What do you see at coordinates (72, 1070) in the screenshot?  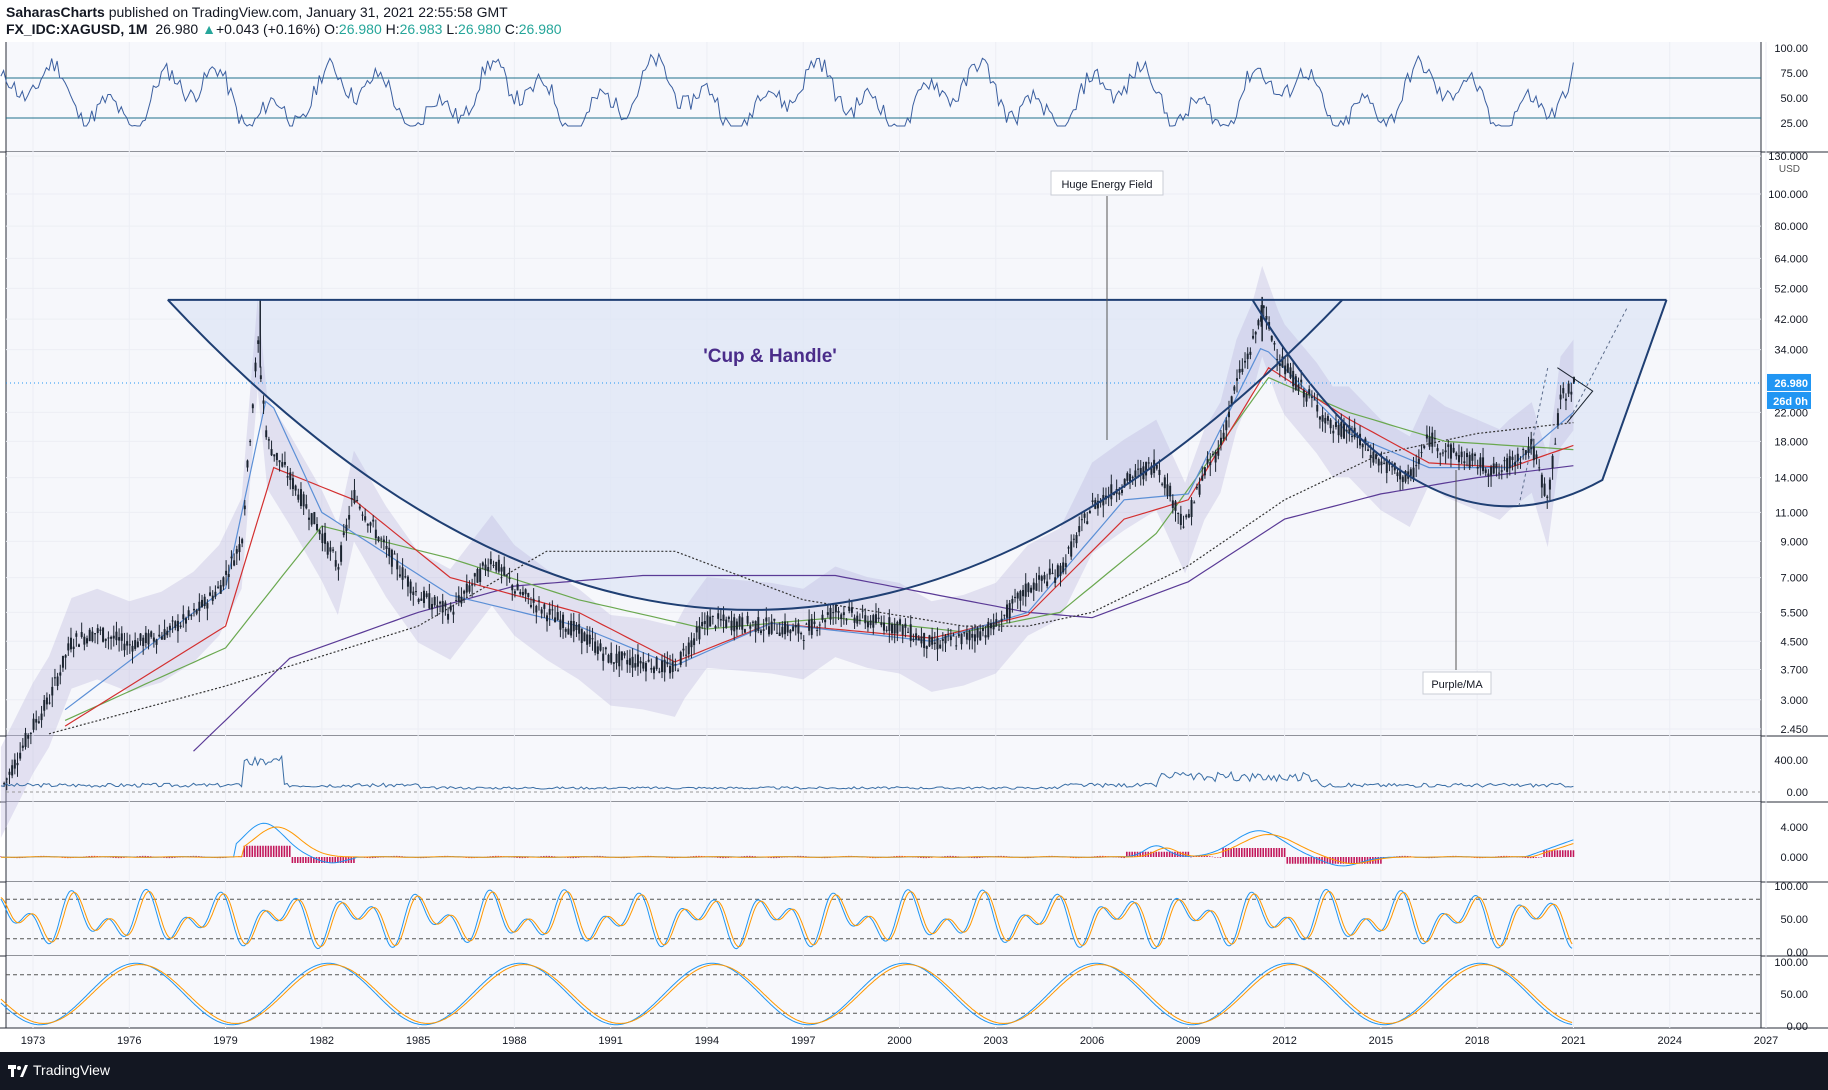 I see `footer-brand: TradingView` at bounding box center [72, 1070].